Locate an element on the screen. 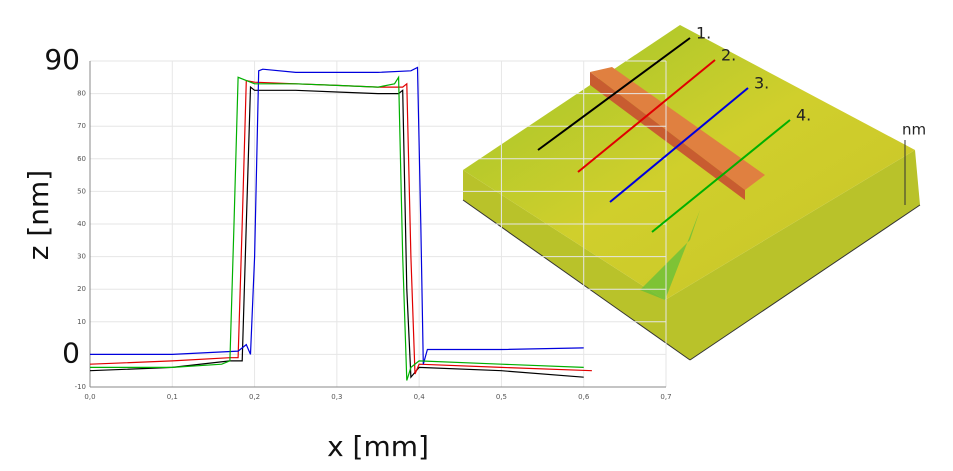 The height and width of the screenshot is (471, 953). y-tick-label: 40 is located at coordinates (81, 224).